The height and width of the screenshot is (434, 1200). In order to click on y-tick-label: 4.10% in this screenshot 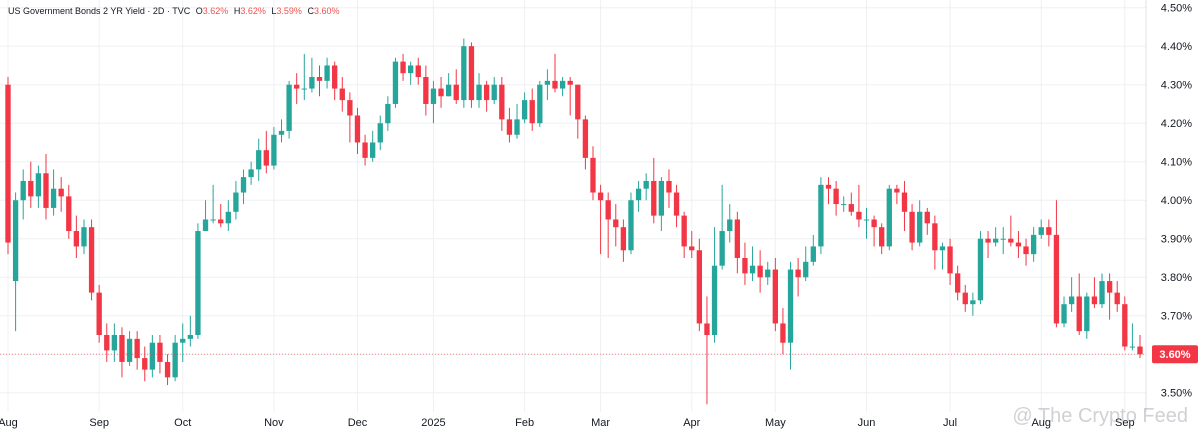, I will do `click(1176, 163)`.